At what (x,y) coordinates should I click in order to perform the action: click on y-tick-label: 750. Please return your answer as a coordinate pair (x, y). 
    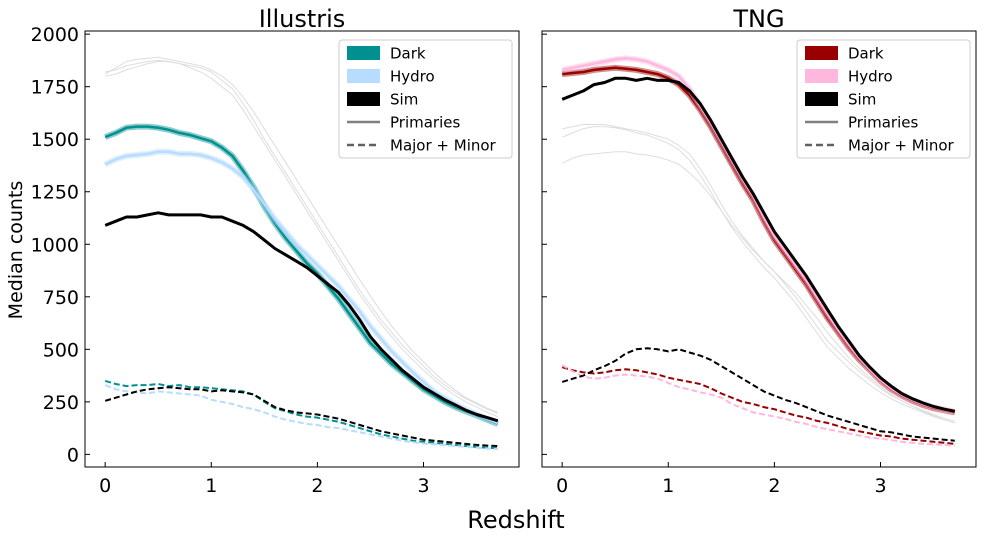
    Looking at the image, I should click on (61, 298).